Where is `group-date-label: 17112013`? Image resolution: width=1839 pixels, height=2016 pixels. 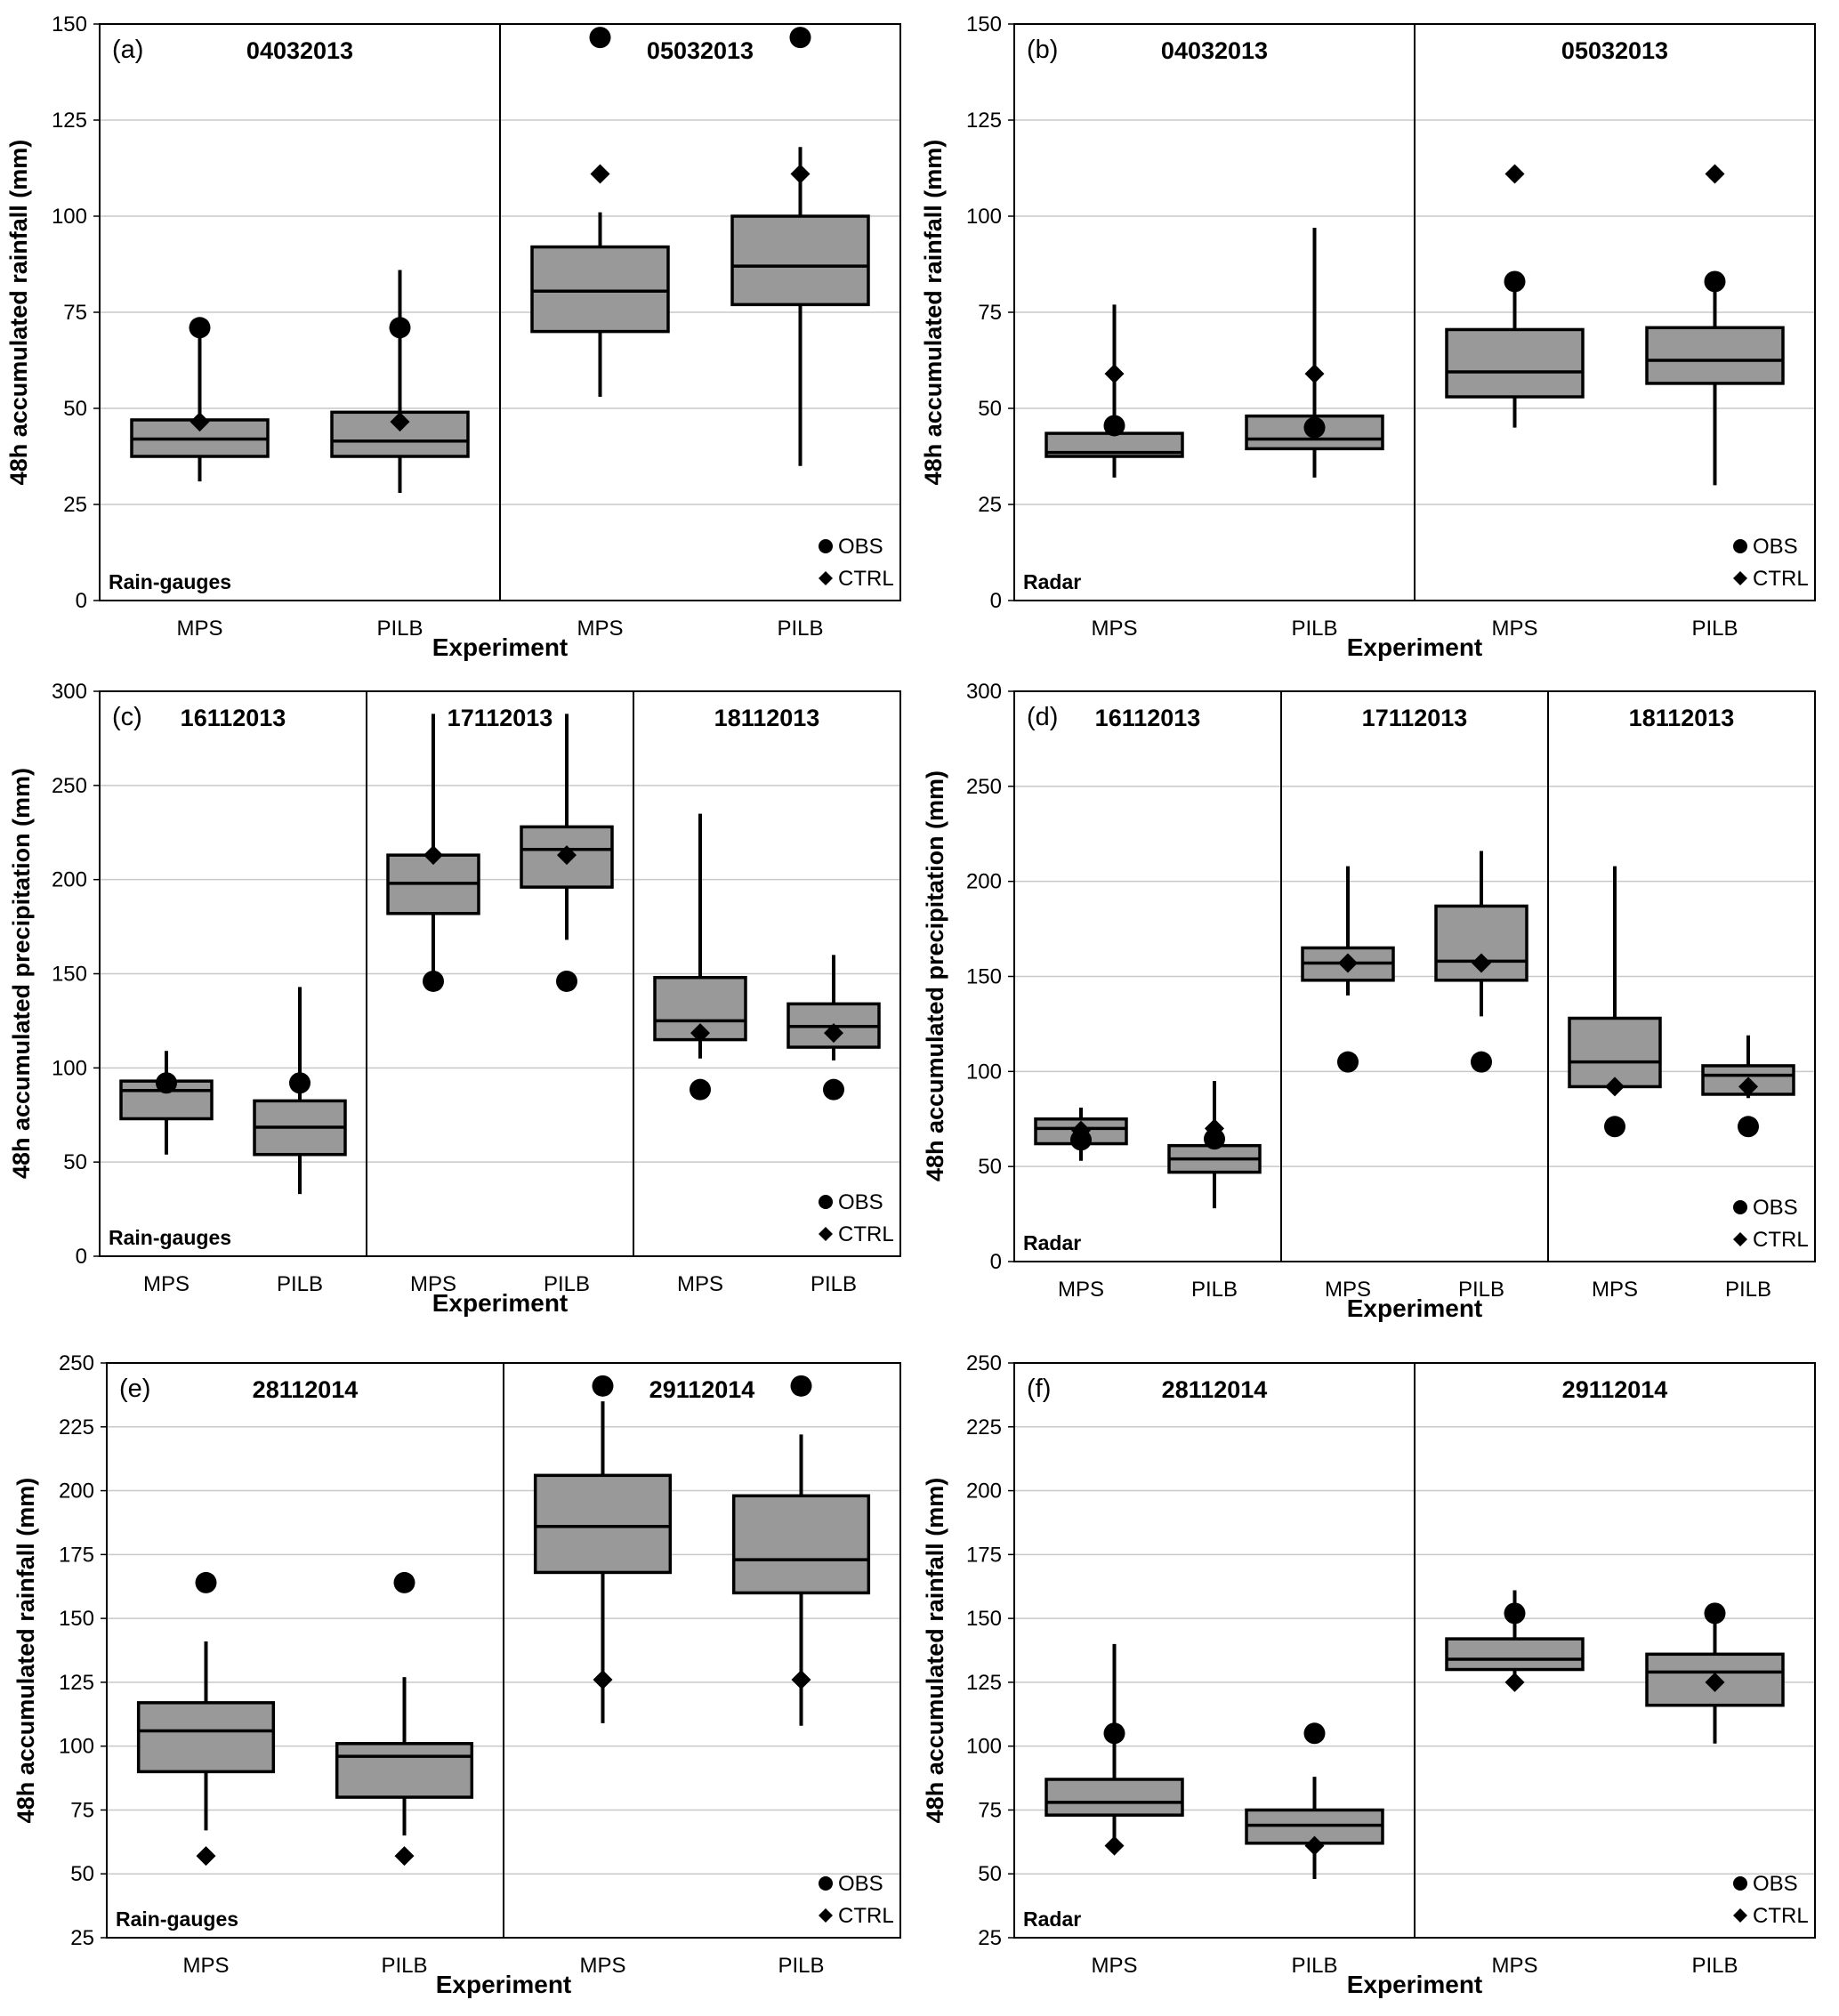
group-date-label: 17112013 is located at coordinates (1415, 718).